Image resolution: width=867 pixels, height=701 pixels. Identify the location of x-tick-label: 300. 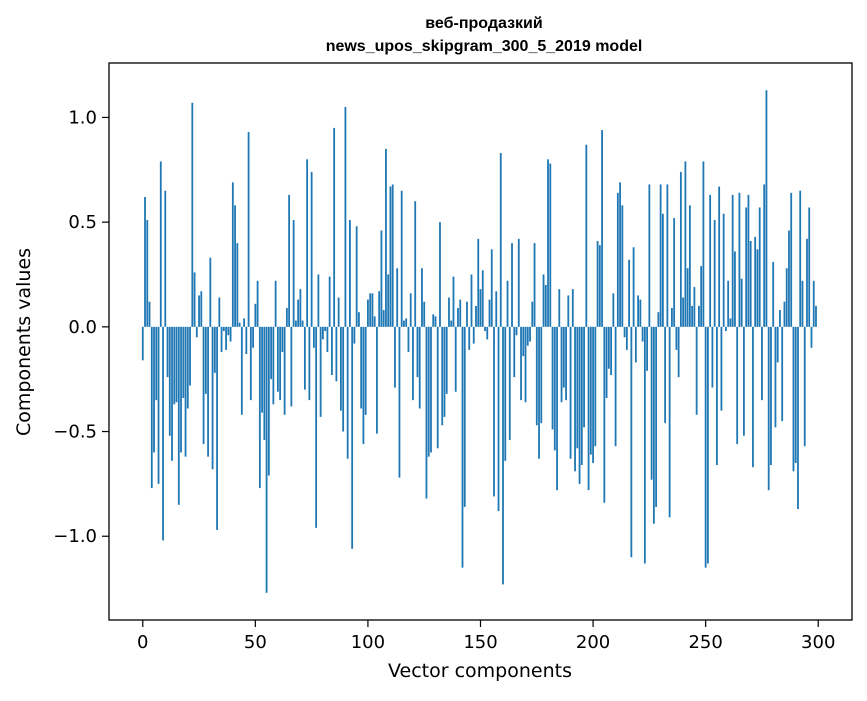
(818, 642).